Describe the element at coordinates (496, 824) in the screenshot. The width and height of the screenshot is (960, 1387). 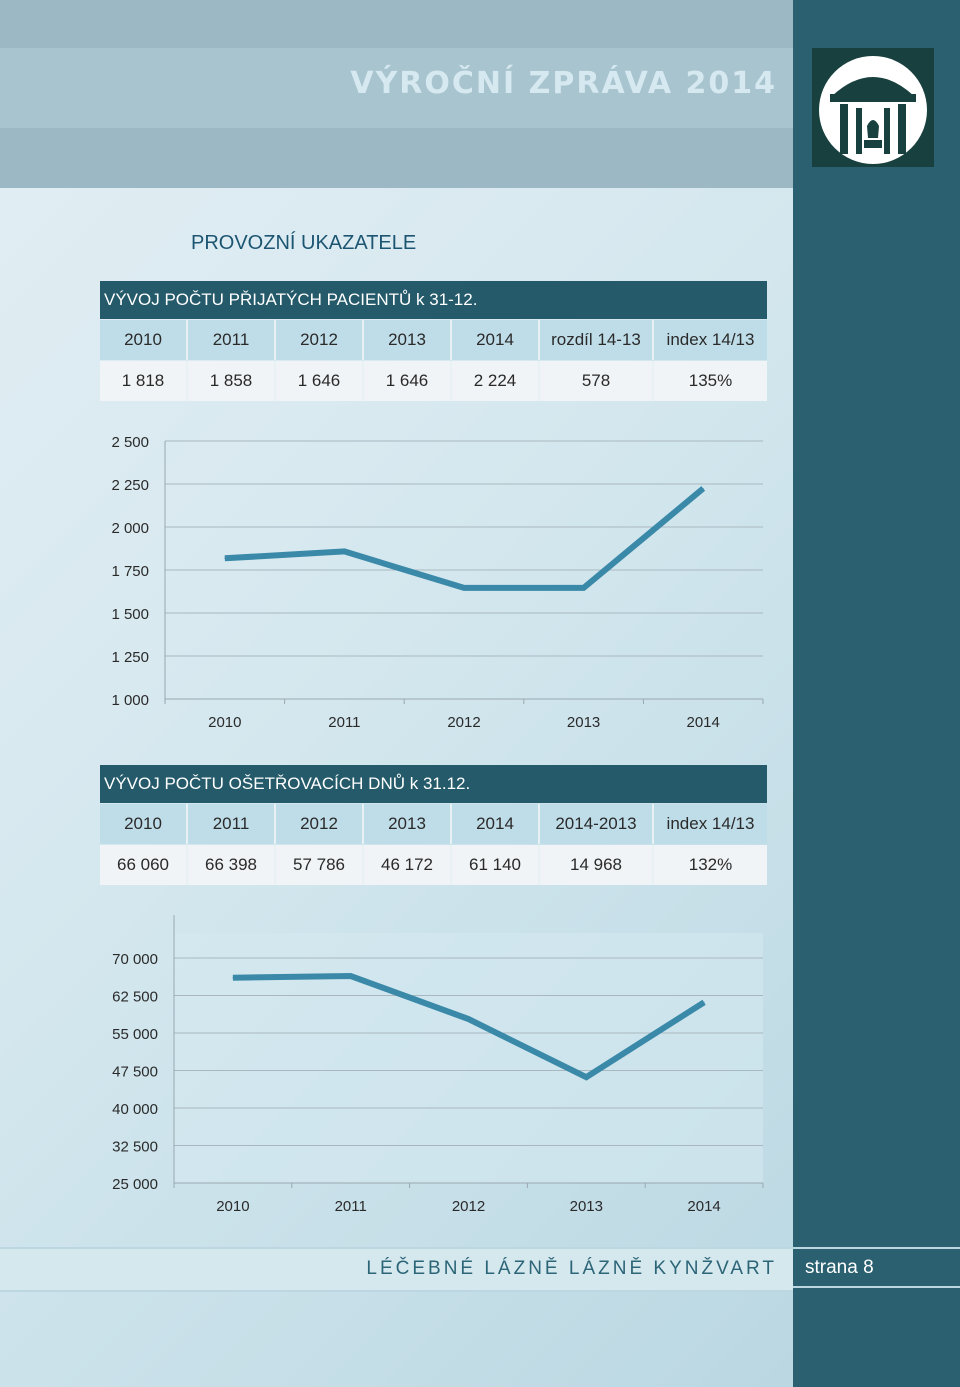
I see `table2-header-cell: 2014` at that location.